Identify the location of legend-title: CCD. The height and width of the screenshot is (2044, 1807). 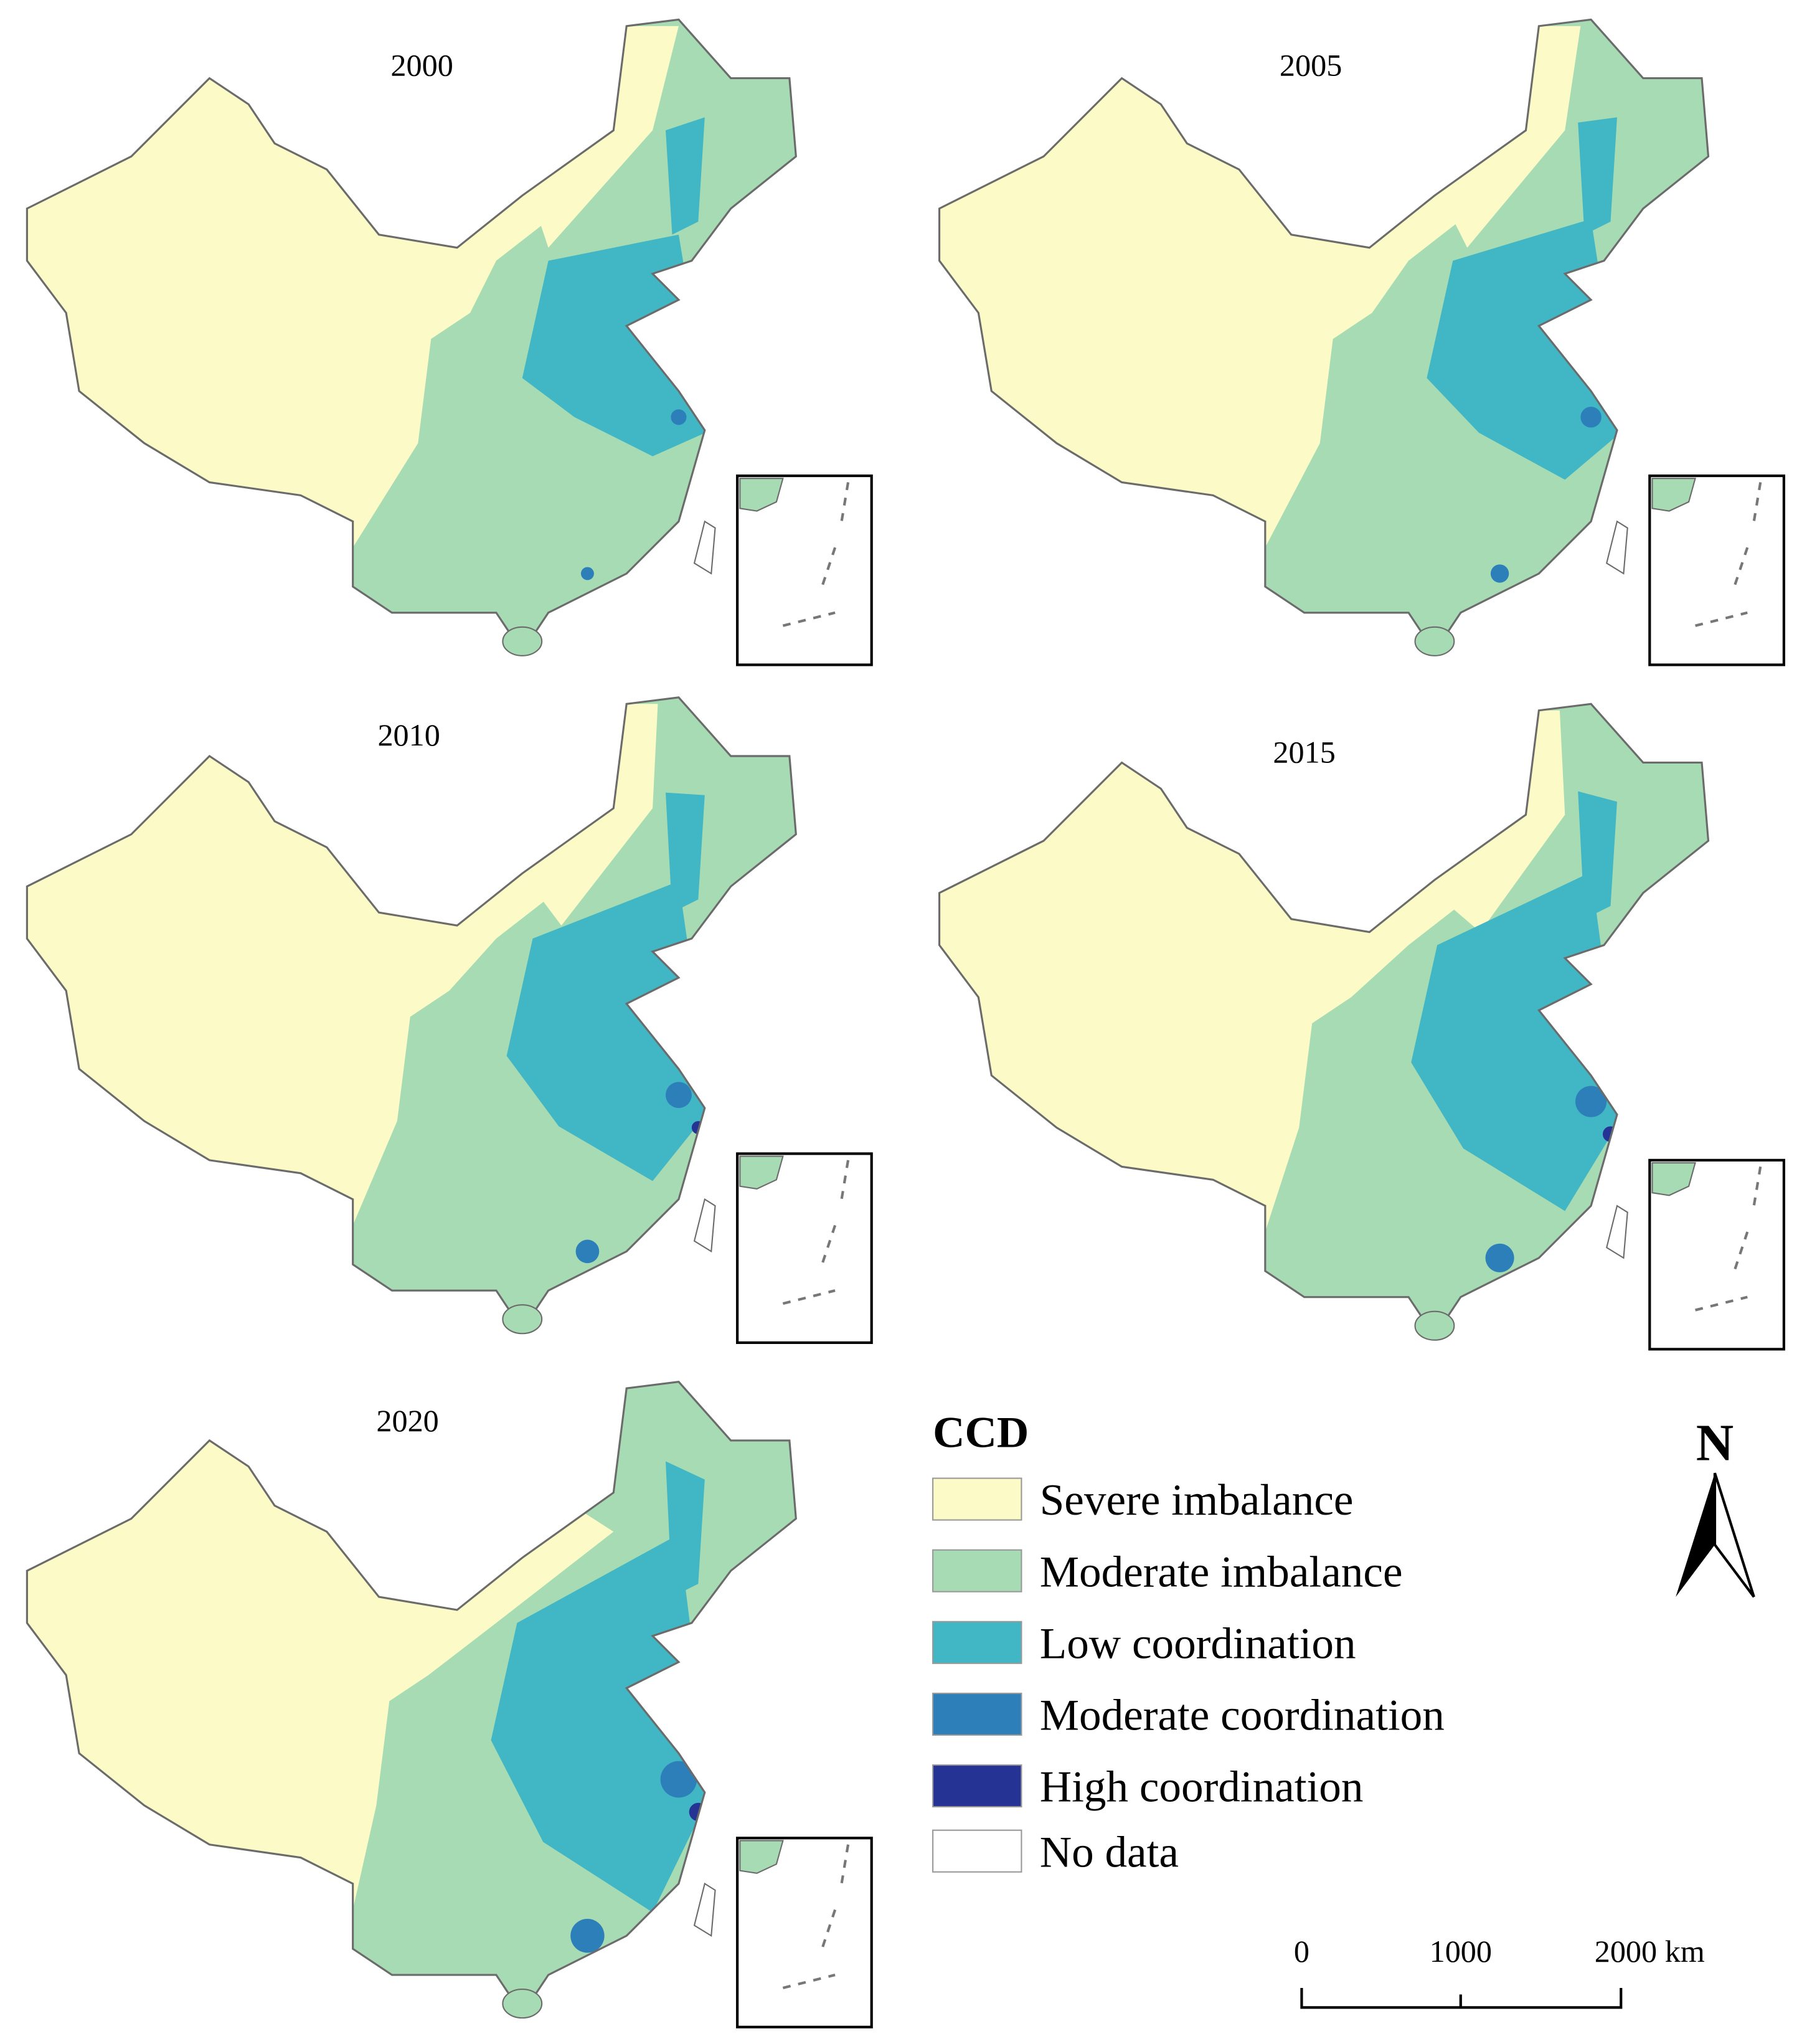
(981, 1432).